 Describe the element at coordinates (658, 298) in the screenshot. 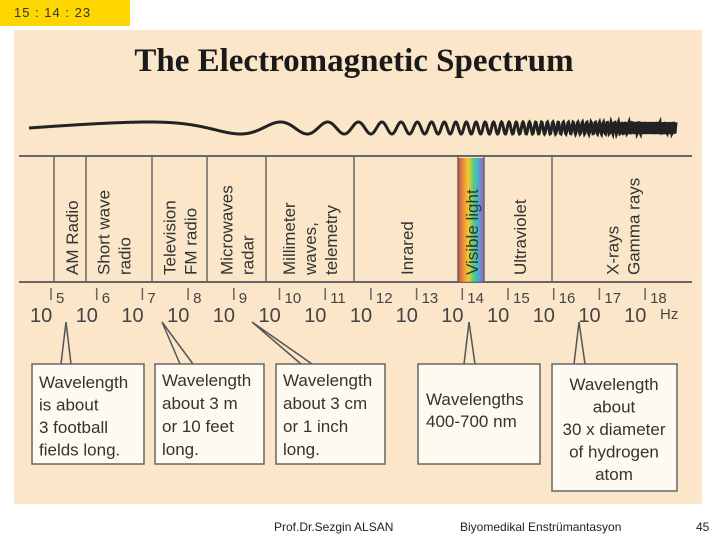

I see `exponent-label: 18` at that location.